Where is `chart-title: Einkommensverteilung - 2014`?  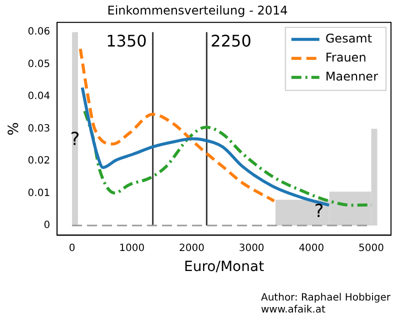
chart-title: Einkommensverteilung - 2014 is located at coordinates (197, 10).